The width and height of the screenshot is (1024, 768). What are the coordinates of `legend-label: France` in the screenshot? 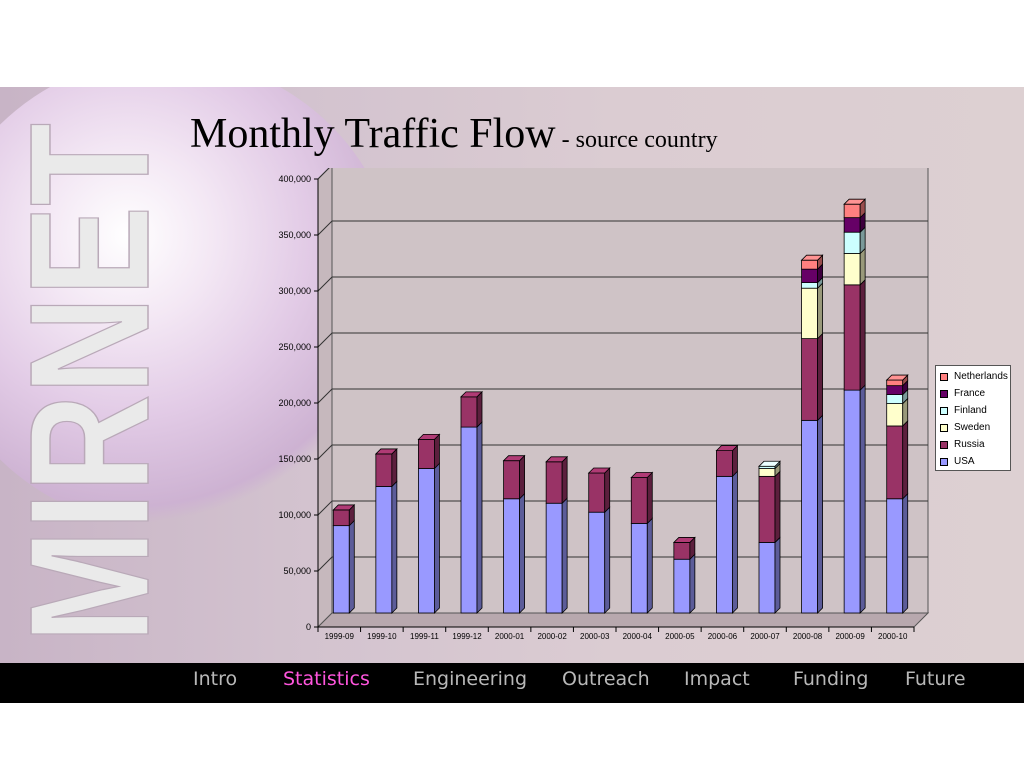 It's located at (970, 393).